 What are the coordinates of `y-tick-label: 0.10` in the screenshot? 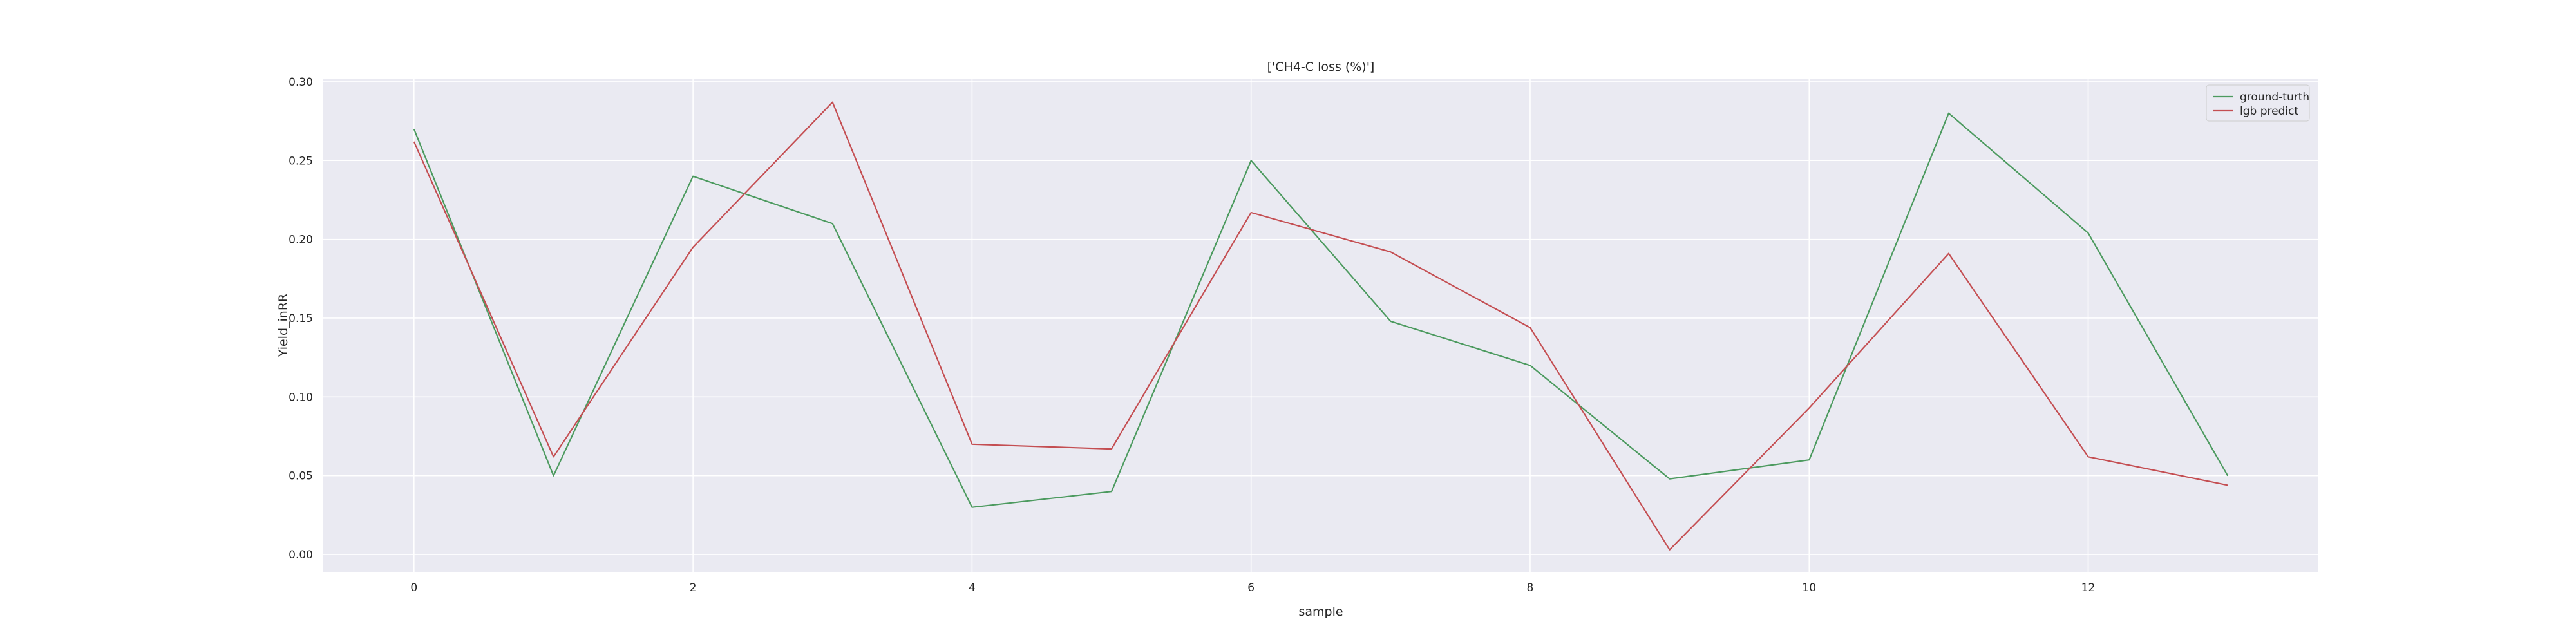 It's located at (301, 398).